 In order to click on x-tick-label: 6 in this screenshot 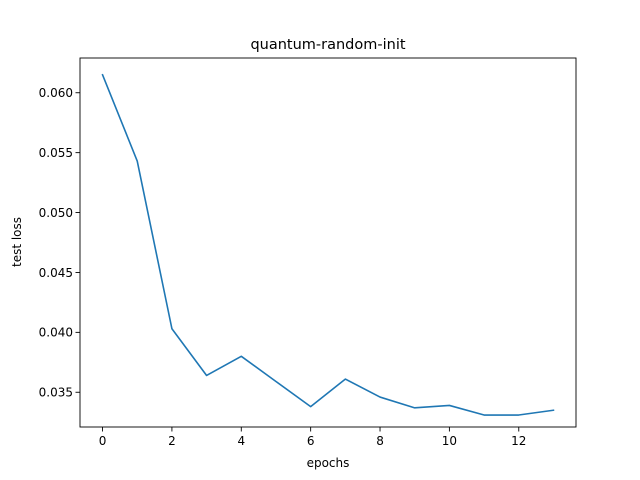, I will do `click(311, 441)`.